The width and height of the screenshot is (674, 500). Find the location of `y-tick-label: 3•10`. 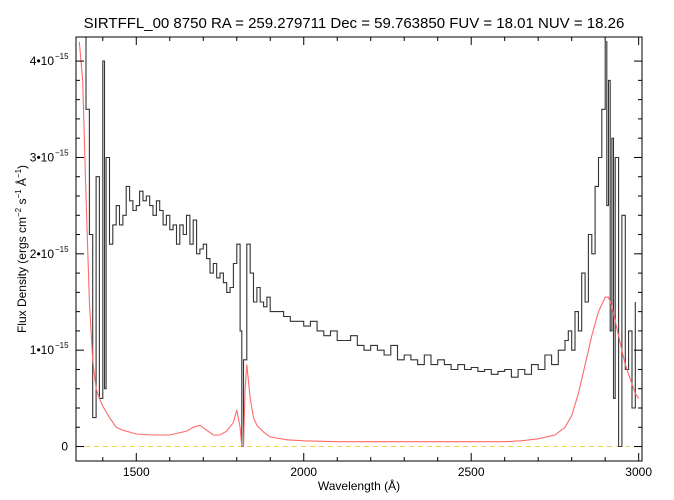

y-tick-label: 3•10 is located at coordinates (42, 157).